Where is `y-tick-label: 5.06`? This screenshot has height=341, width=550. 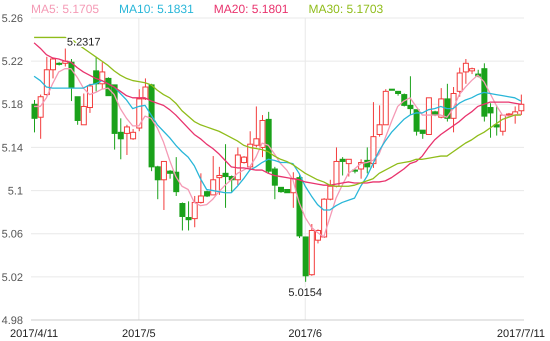 y-tick-label: 5.06 is located at coordinates (12, 234).